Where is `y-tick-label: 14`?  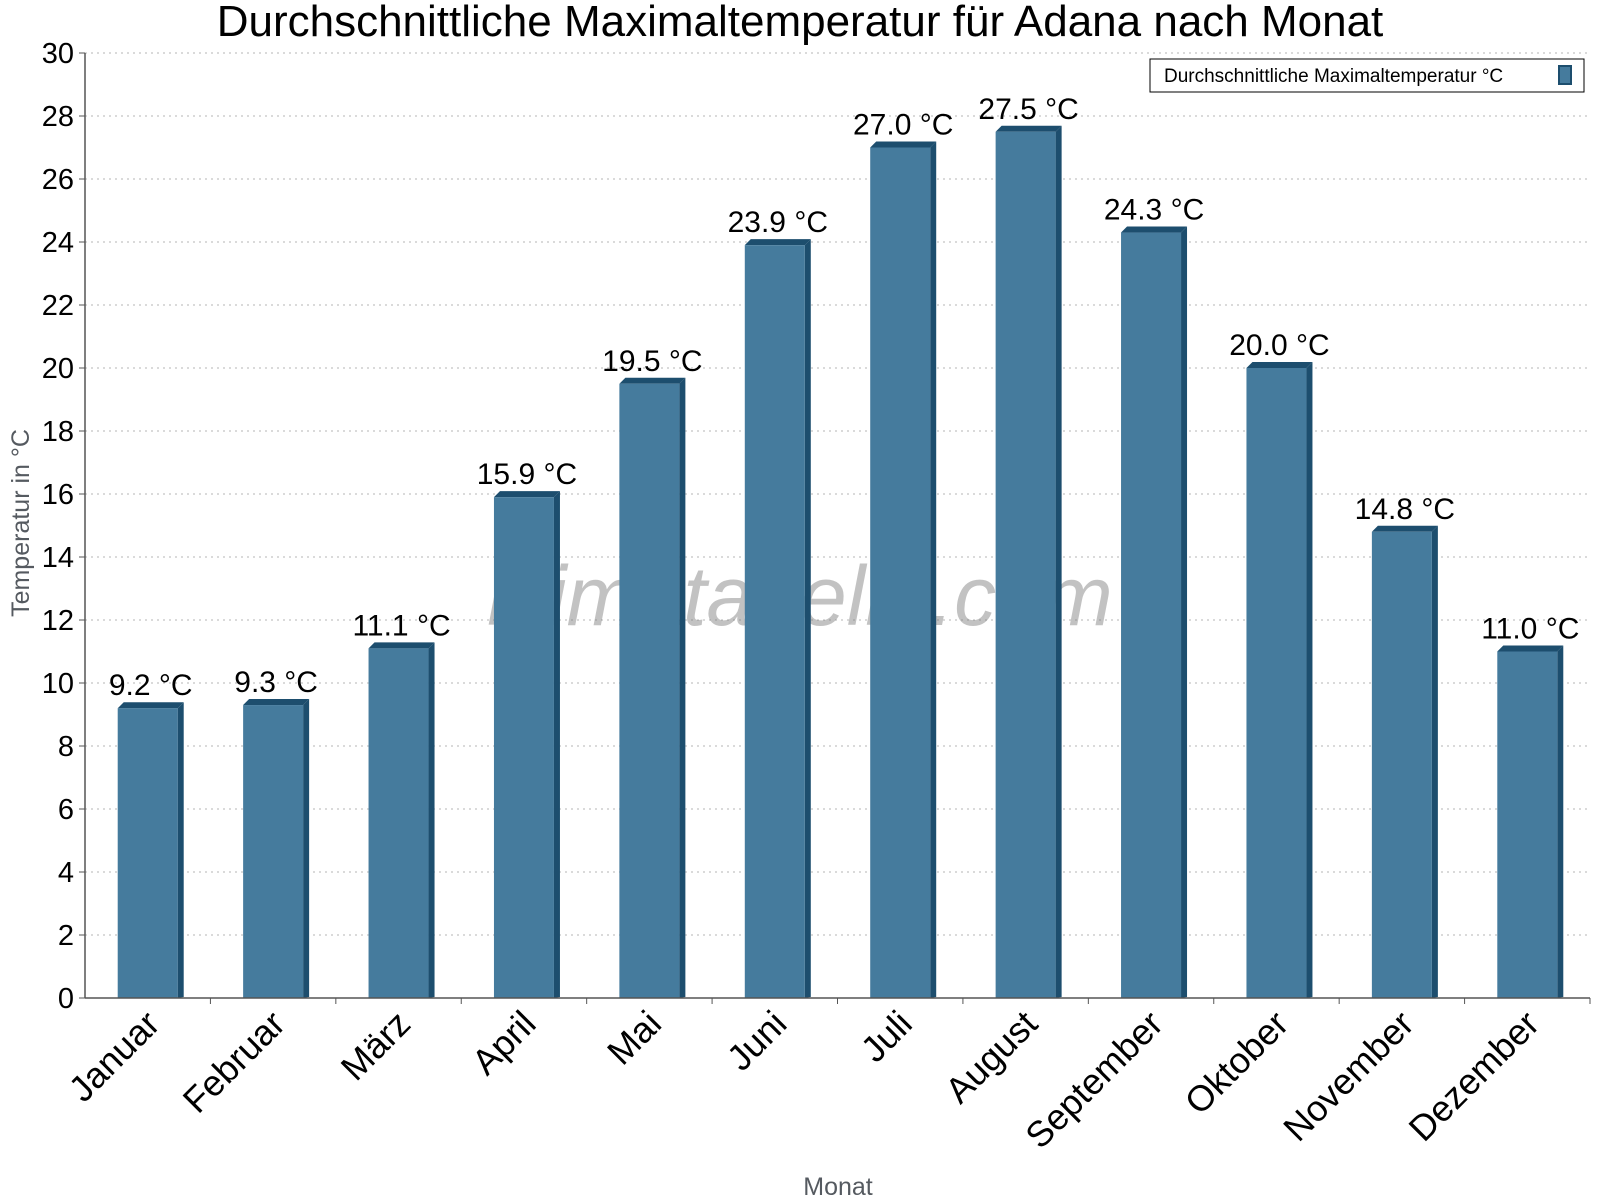
y-tick-label: 14 is located at coordinates (58, 558).